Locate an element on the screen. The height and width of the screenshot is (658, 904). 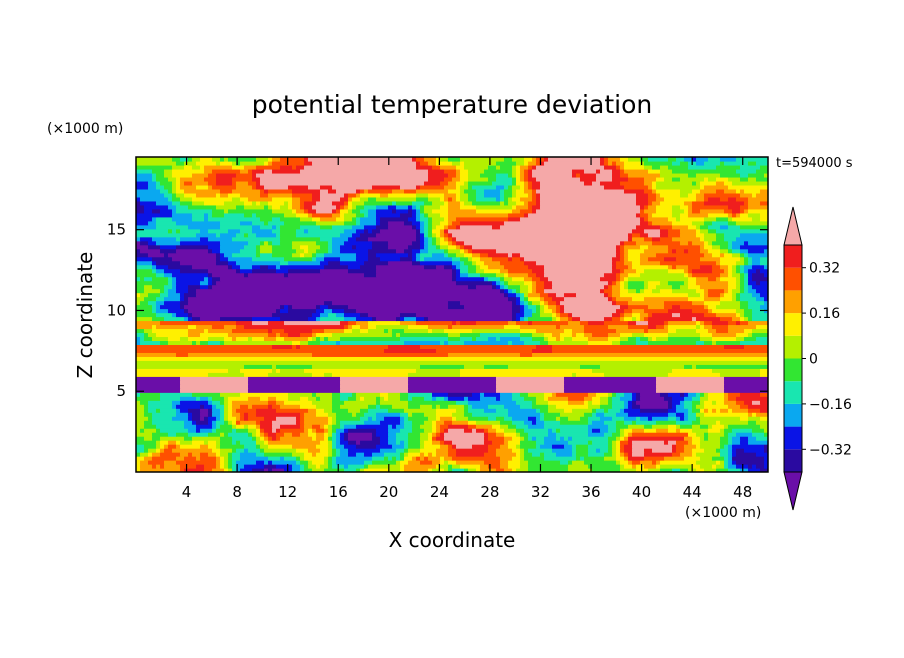
x-tick: 12 is located at coordinates (287, 329).